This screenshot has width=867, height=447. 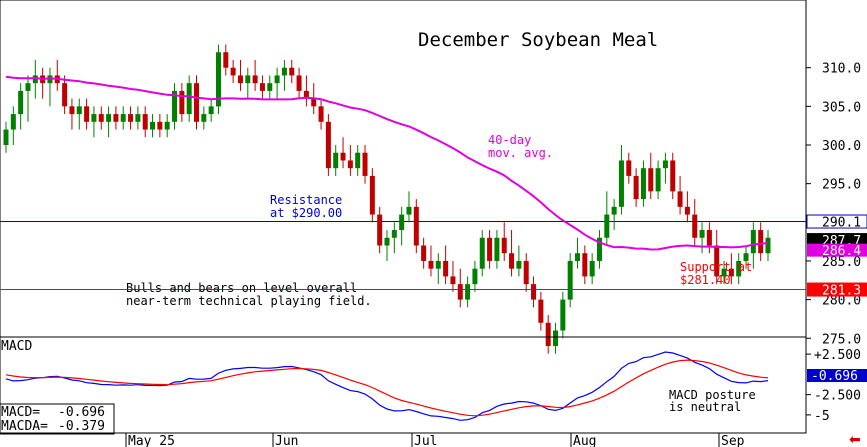 I want to click on chart-title: December Soybean Meal, so click(x=538, y=40).